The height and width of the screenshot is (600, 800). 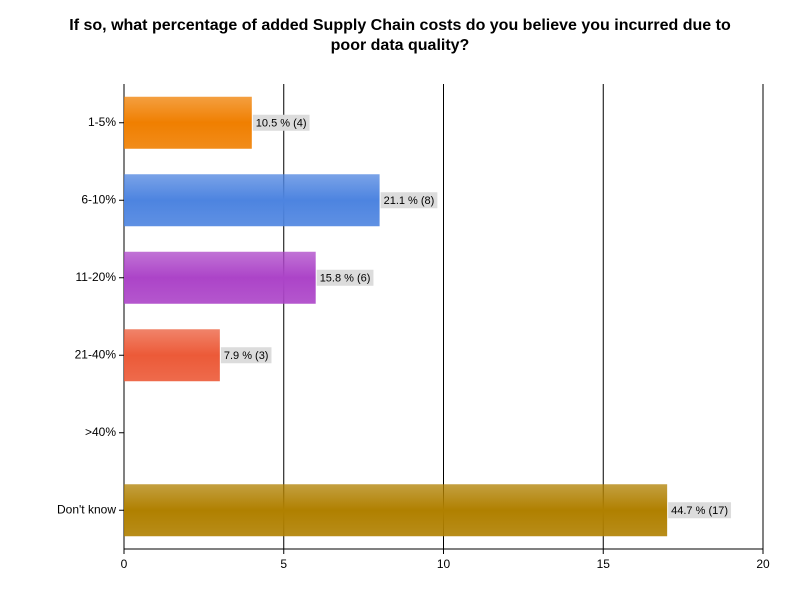 What do you see at coordinates (763, 564) in the screenshot?
I see `x-tick-label: 20` at bounding box center [763, 564].